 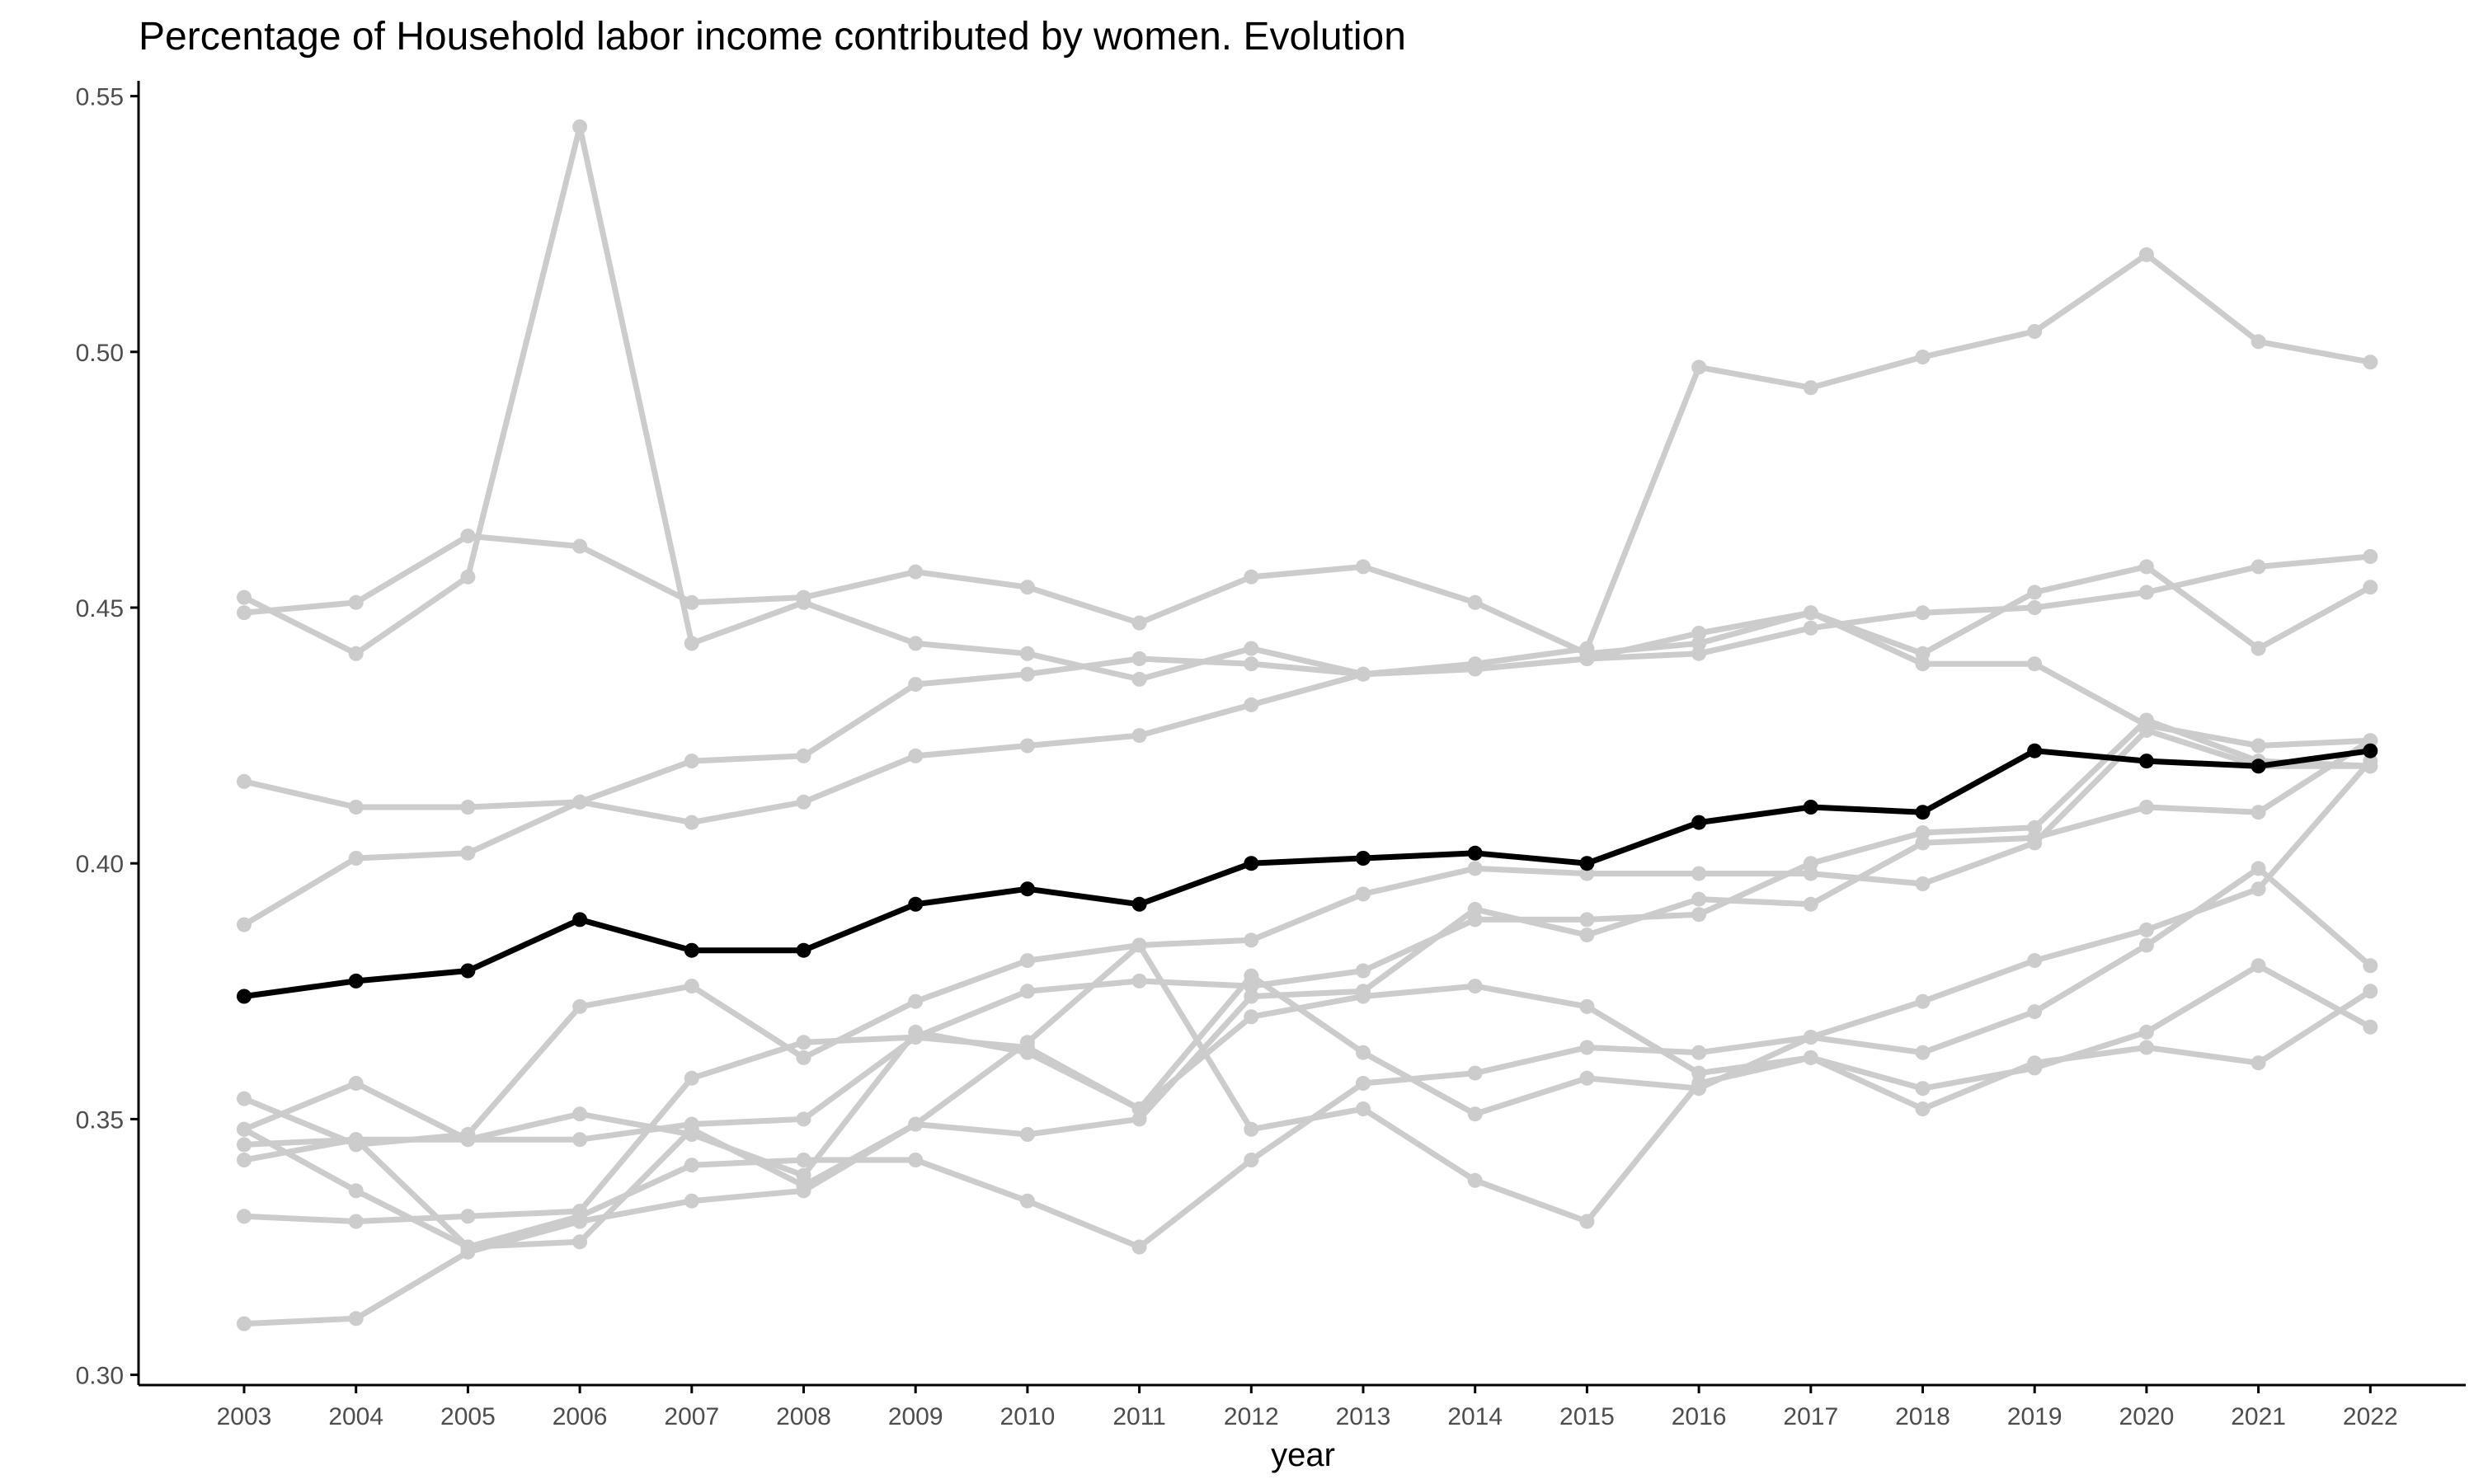 I want to click on y-tick-label: 0.50, so click(x=100, y=353).